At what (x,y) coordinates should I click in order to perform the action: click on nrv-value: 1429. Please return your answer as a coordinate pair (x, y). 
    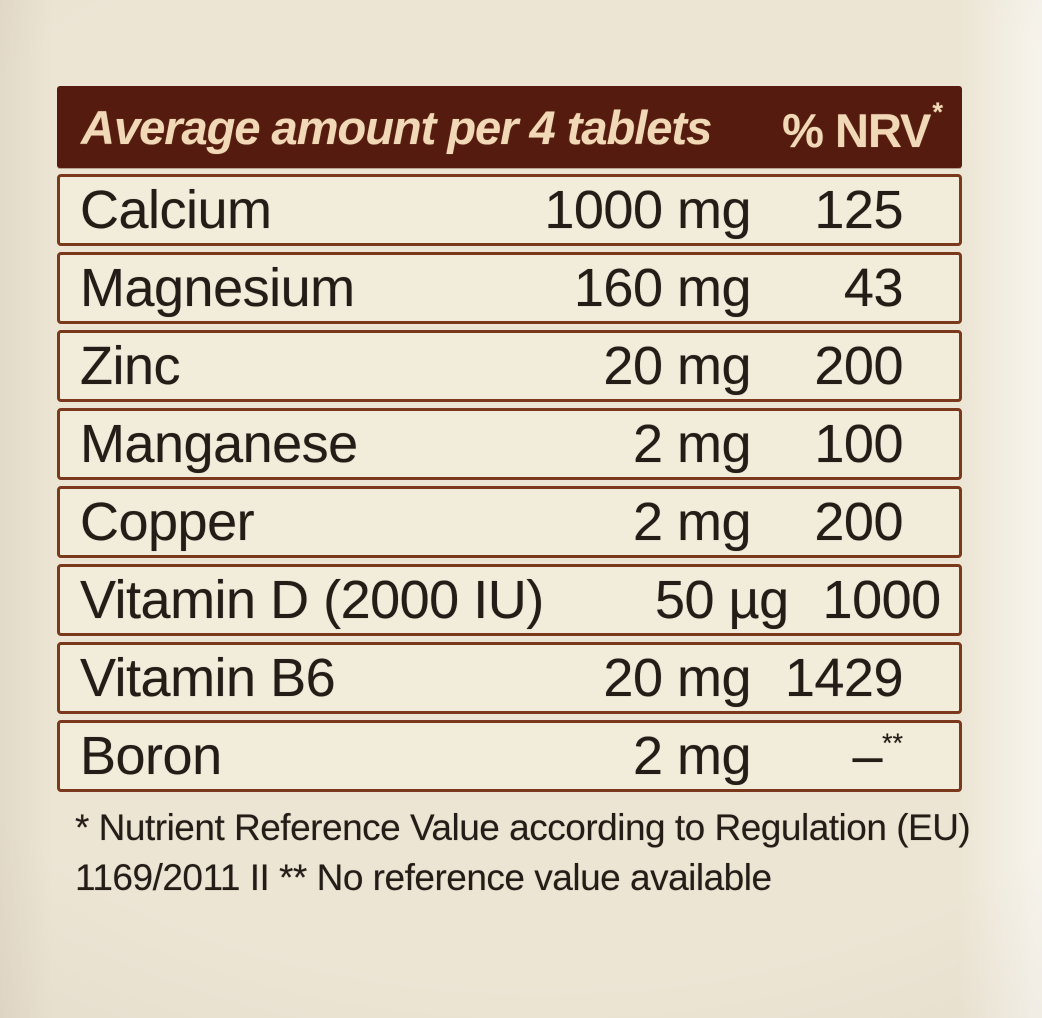
    Looking at the image, I should click on (844, 678).